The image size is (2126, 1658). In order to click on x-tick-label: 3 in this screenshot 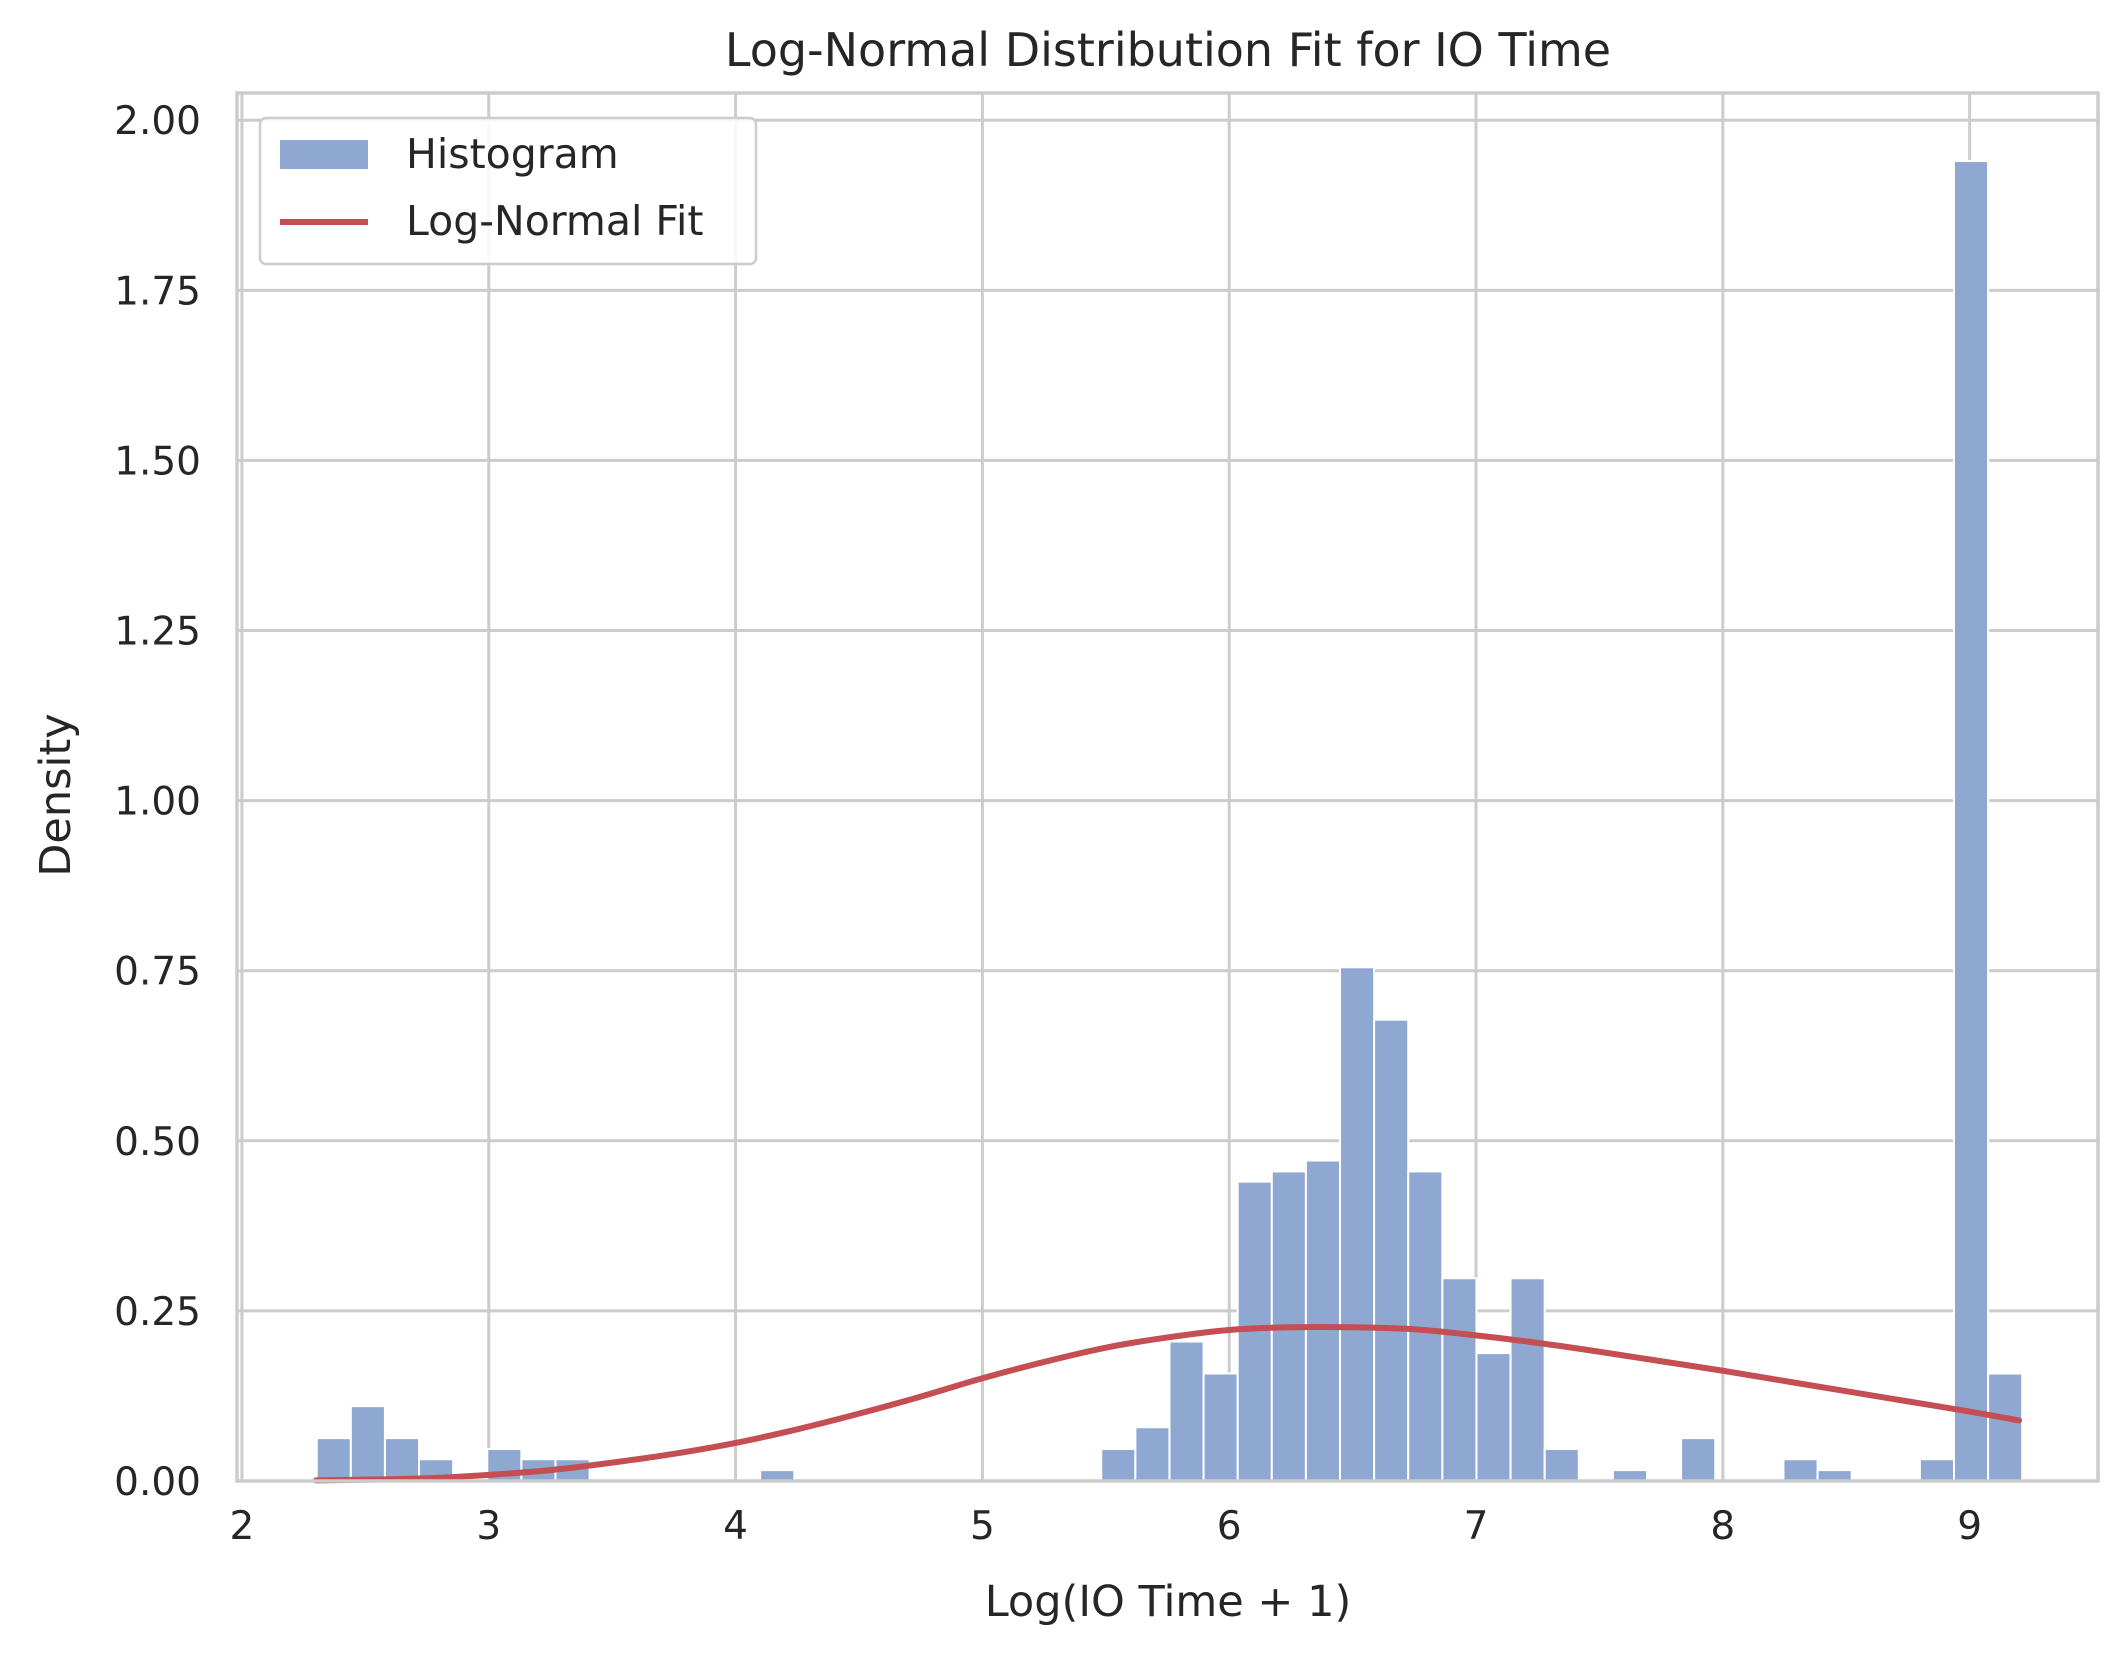, I will do `click(488, 1526)`.